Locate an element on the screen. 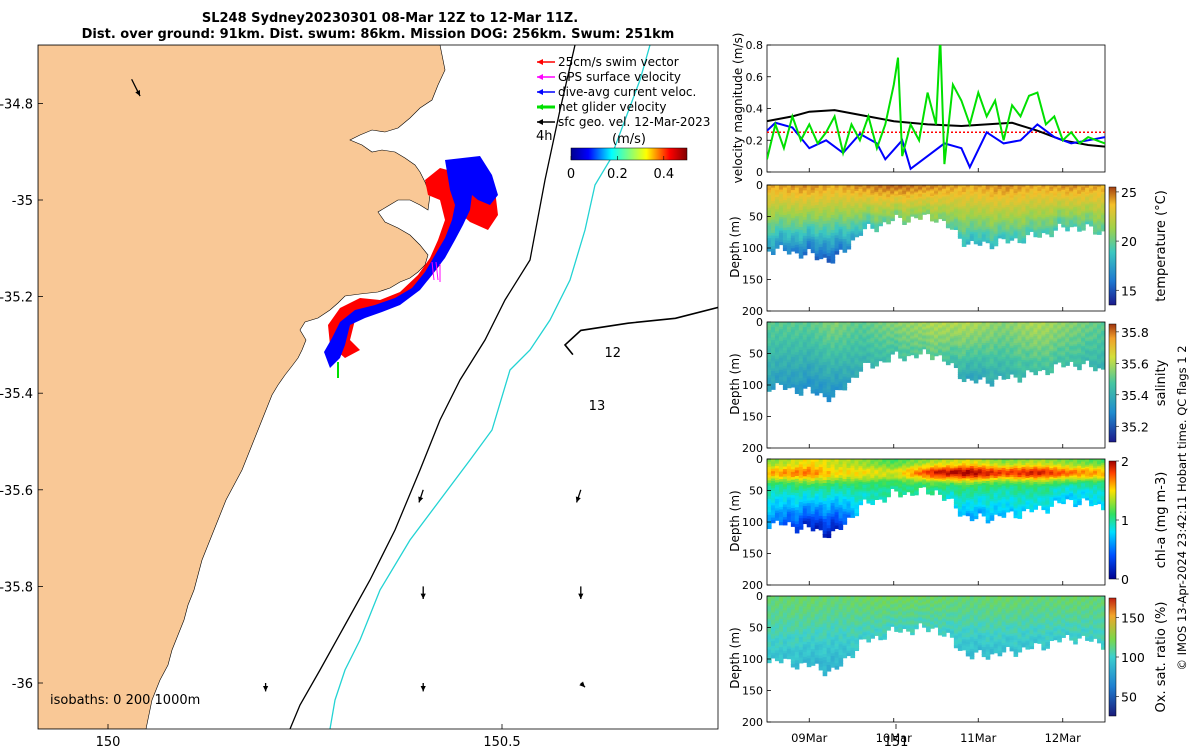 This screenshot has height=750, width=1200. section-y-tick-label: 150 is located at coordinates (752, 280).